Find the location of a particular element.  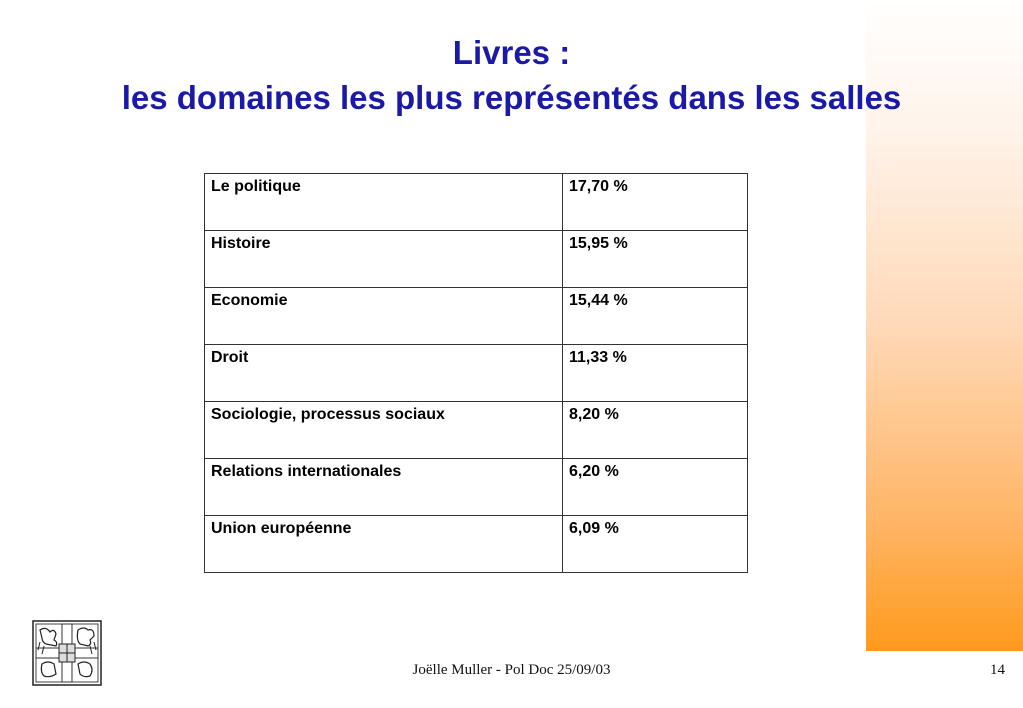

footer-author-date: Joëlle Muller - Pol Doc 25/09/03 is located at coordinates (511, 670).